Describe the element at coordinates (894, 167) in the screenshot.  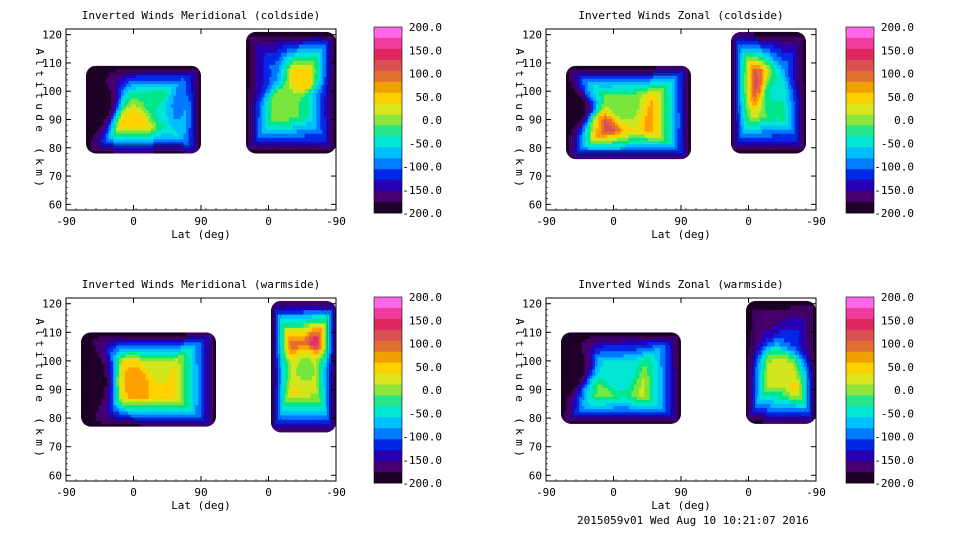
I see `colorbar-tick-label: -100.0` at that location.